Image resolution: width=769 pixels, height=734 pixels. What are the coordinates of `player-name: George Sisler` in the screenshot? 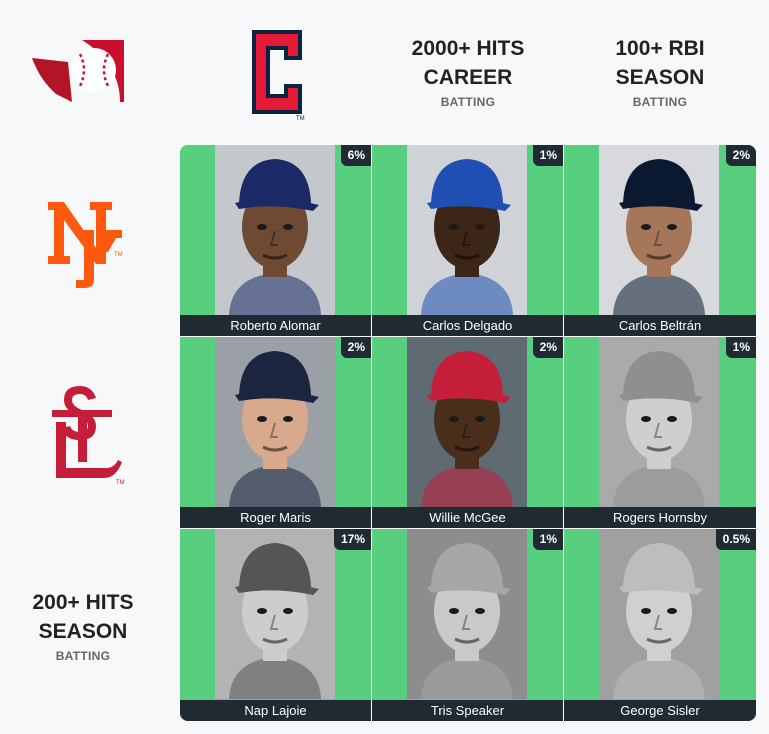 It's located at (660, 710).